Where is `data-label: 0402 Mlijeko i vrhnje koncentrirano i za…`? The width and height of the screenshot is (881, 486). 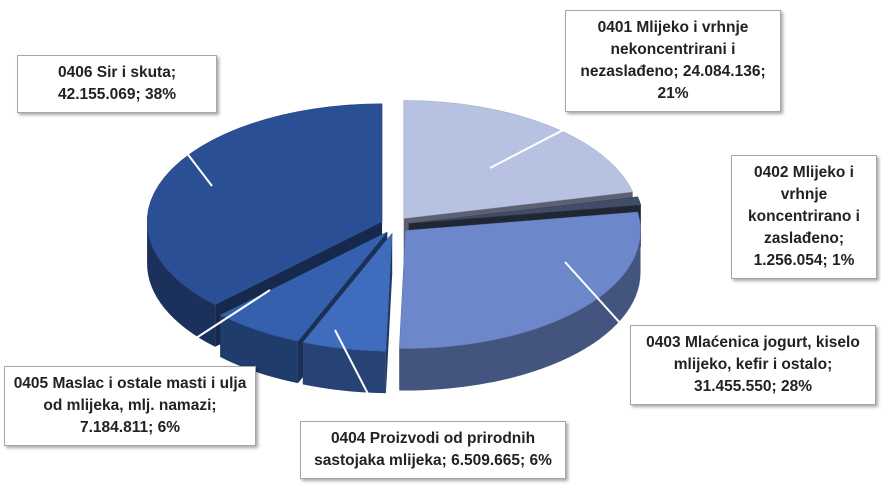 data-label: 0402 Mlijeko i vrhnje koncentrirano i za… is located at coordinates (804, 217).